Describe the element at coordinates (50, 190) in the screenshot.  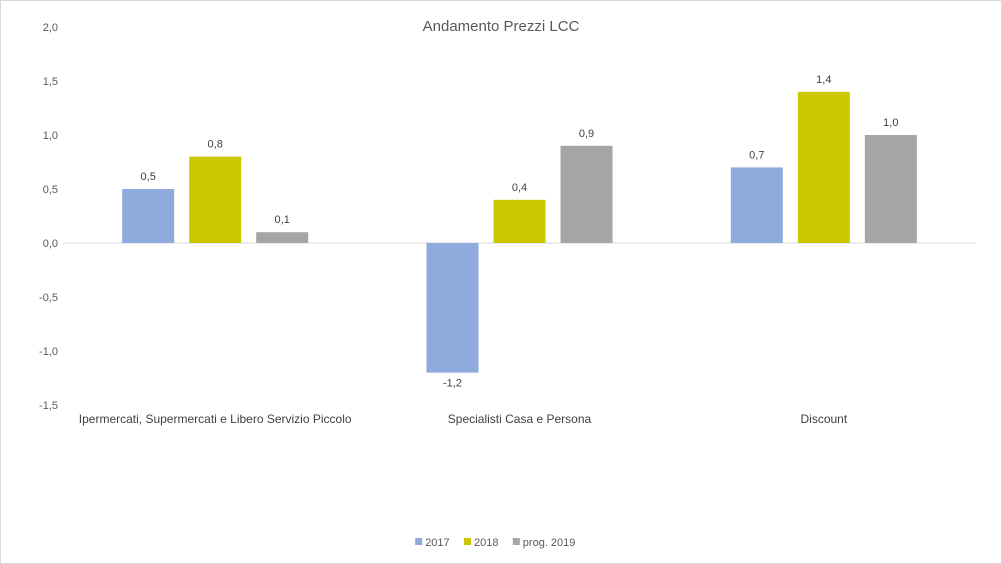
I see `y-tick-label: 0,5` at that location.